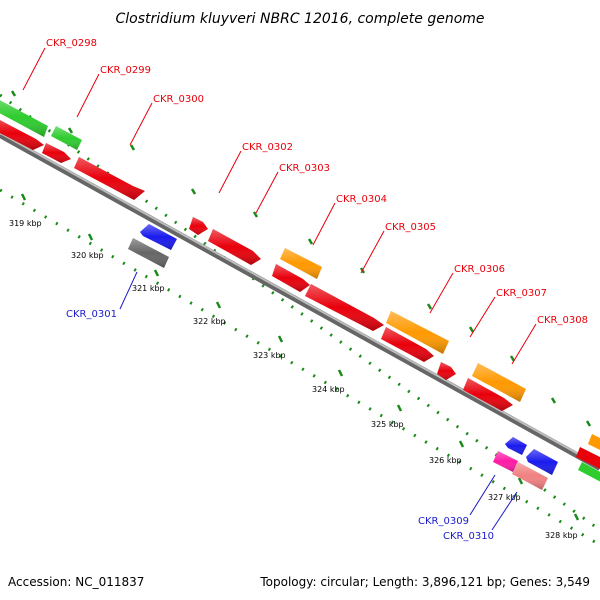 The width and height of the screenshot is (600, 600). What do you see at coordinates (521, 293) in the screenshot?
I see `label-ckr-0307: CKR_0307` at bounding box center [521, 293].